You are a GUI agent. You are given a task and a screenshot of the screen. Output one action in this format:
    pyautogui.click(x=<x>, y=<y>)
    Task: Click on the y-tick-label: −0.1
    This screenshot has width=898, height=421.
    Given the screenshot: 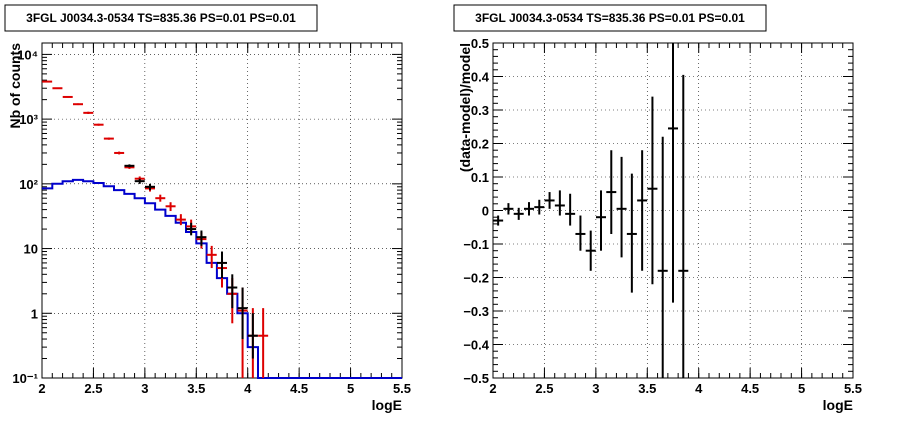 What is the action you would take?
    pyautogui.click(x=476, y=244)
    